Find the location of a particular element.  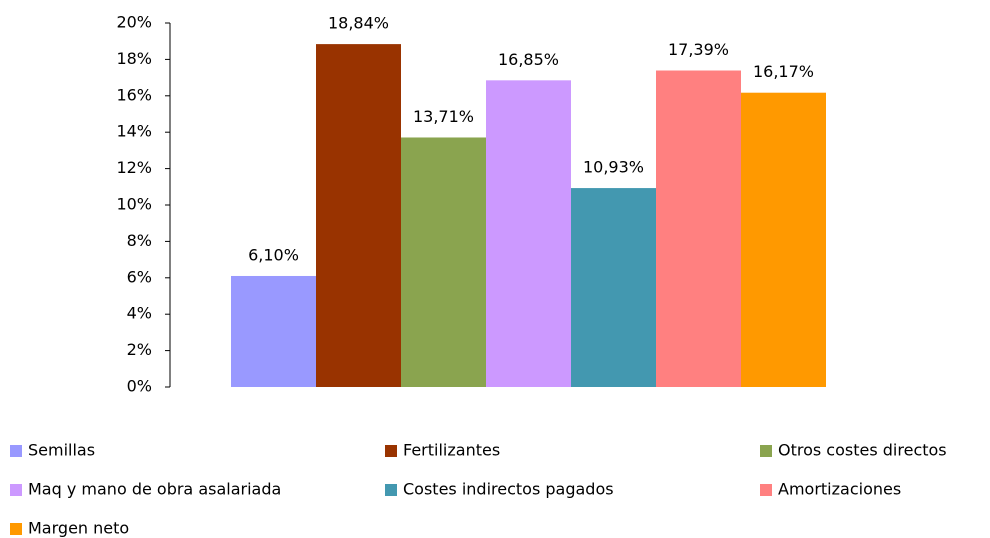

y-tick-label: 0% is located at coordinates (139, 386).